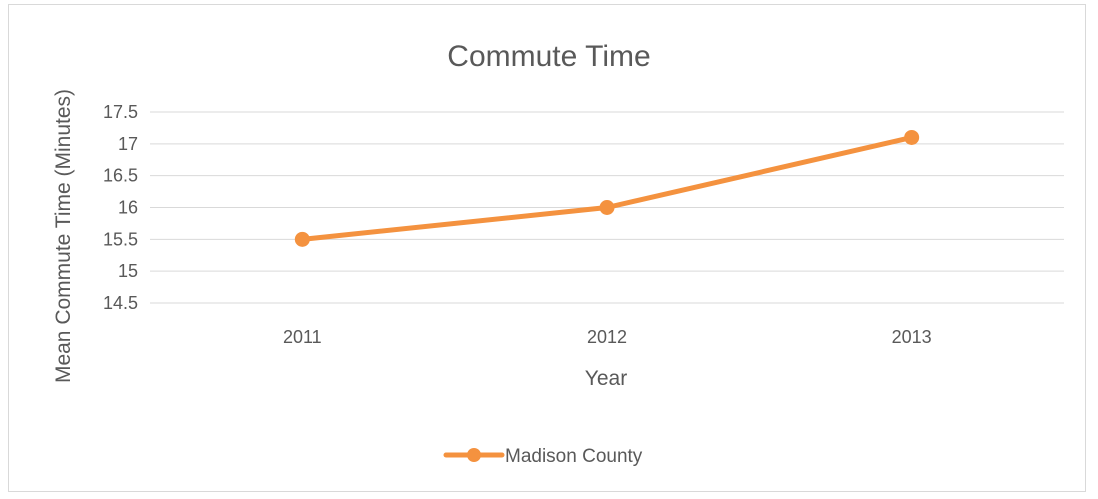 The height and width of the screenshot is (499, 1098). I want to click on x-tick-label: 2012, so click(607, 337).